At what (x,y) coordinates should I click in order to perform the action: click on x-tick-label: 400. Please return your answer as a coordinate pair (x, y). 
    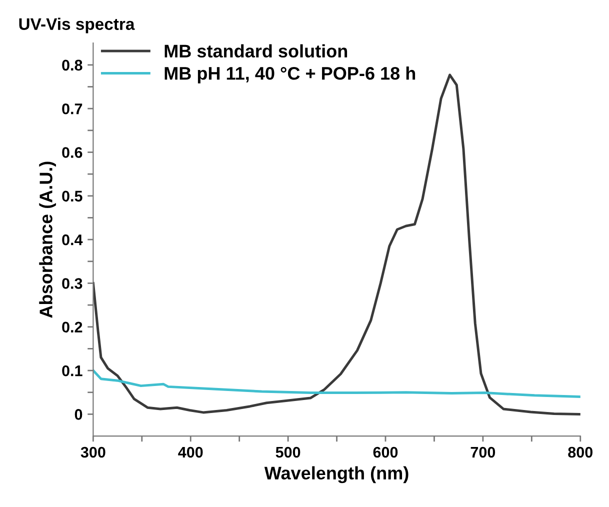
    Looking at the image, I should click on (190, 452).